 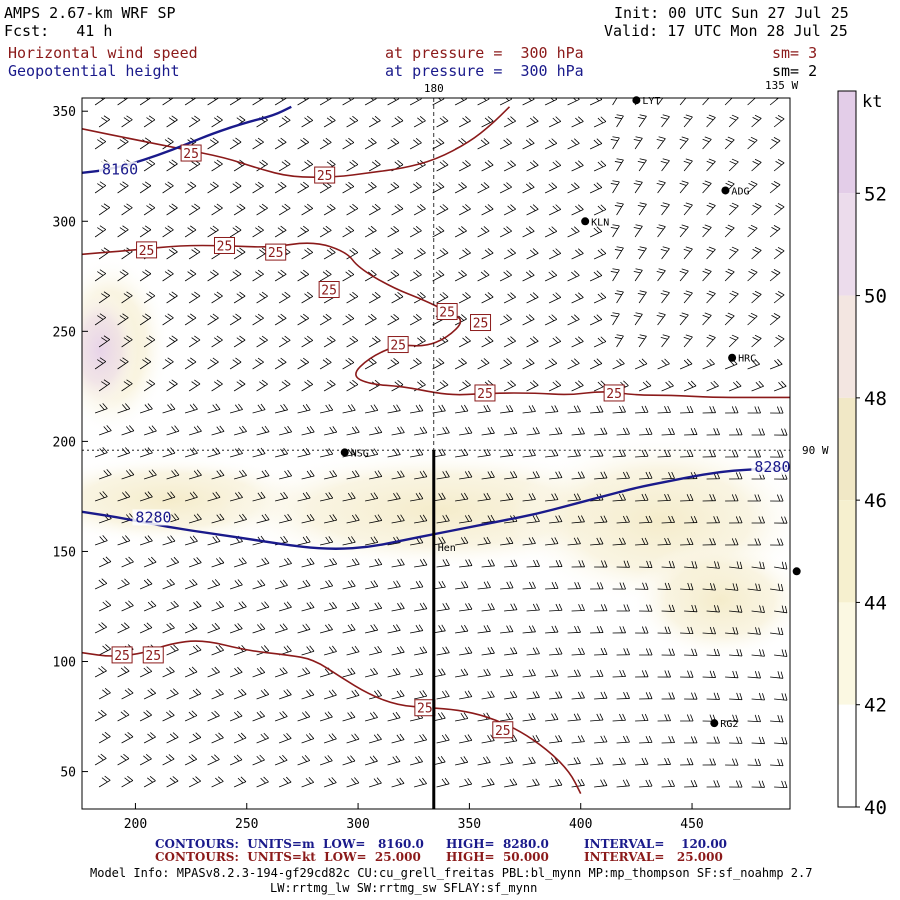 What do you see at coordinates (691, 824) in the screenshot?
I see `x-tick-label: 450` at bounding box center [691, 824].